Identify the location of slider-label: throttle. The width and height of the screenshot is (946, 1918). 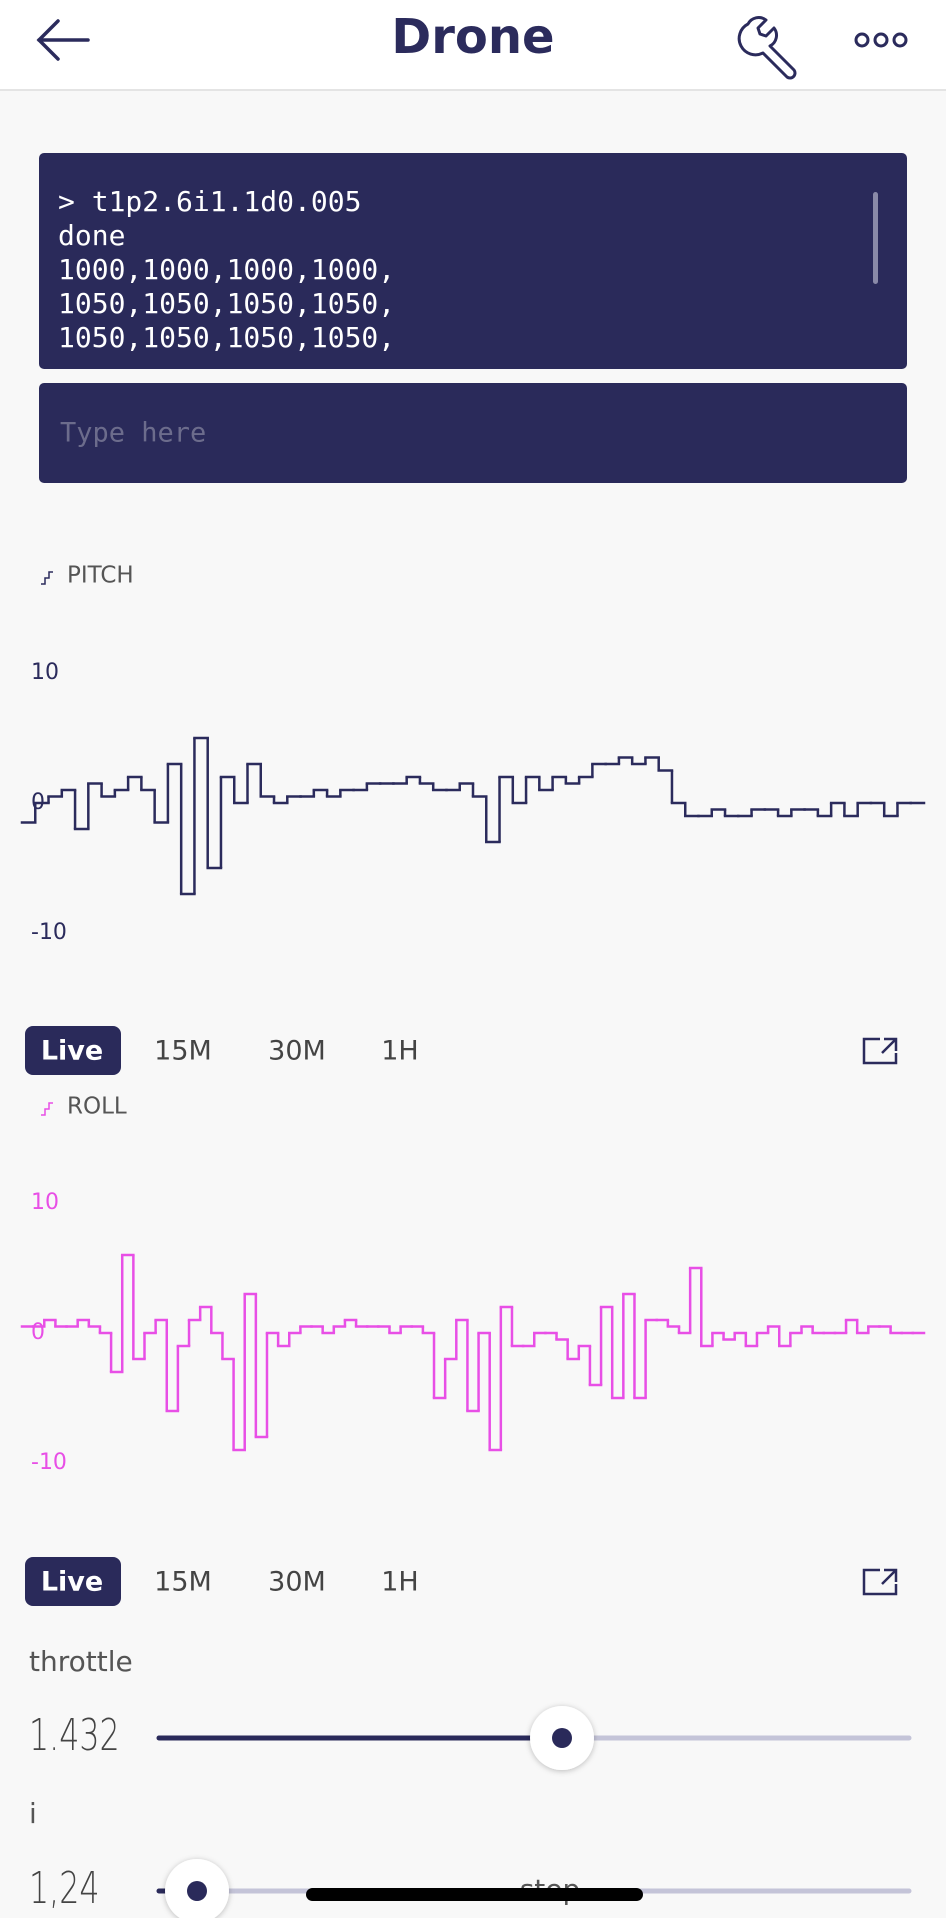
(81, 1661).